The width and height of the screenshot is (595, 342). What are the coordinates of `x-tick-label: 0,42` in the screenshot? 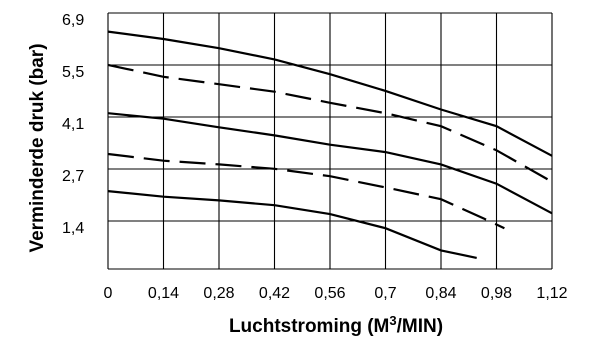 It's located at (274, 293).